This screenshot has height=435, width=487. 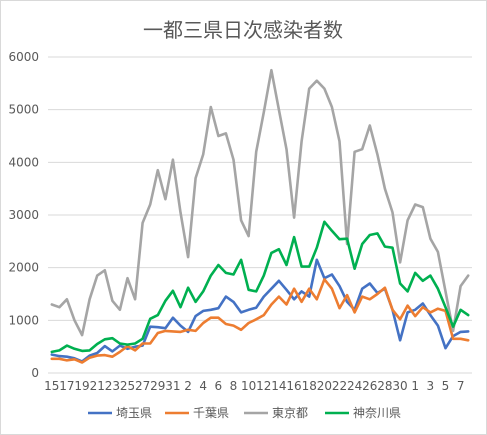 What do you see at coordinates (23, 110) in the screenshot?
I see `y-tick-label: 5000` at bounding box center [23, 110].